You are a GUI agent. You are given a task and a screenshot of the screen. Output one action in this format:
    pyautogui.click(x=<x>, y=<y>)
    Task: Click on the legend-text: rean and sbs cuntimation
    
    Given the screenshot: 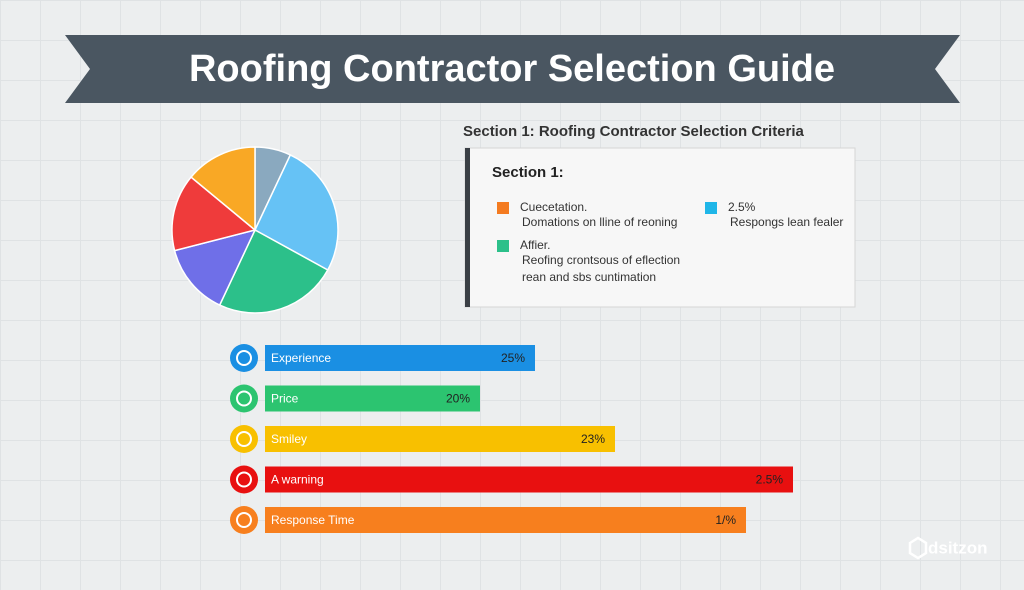 What is the action you would take?
    pyautogui.click(x=589, y=277)
    